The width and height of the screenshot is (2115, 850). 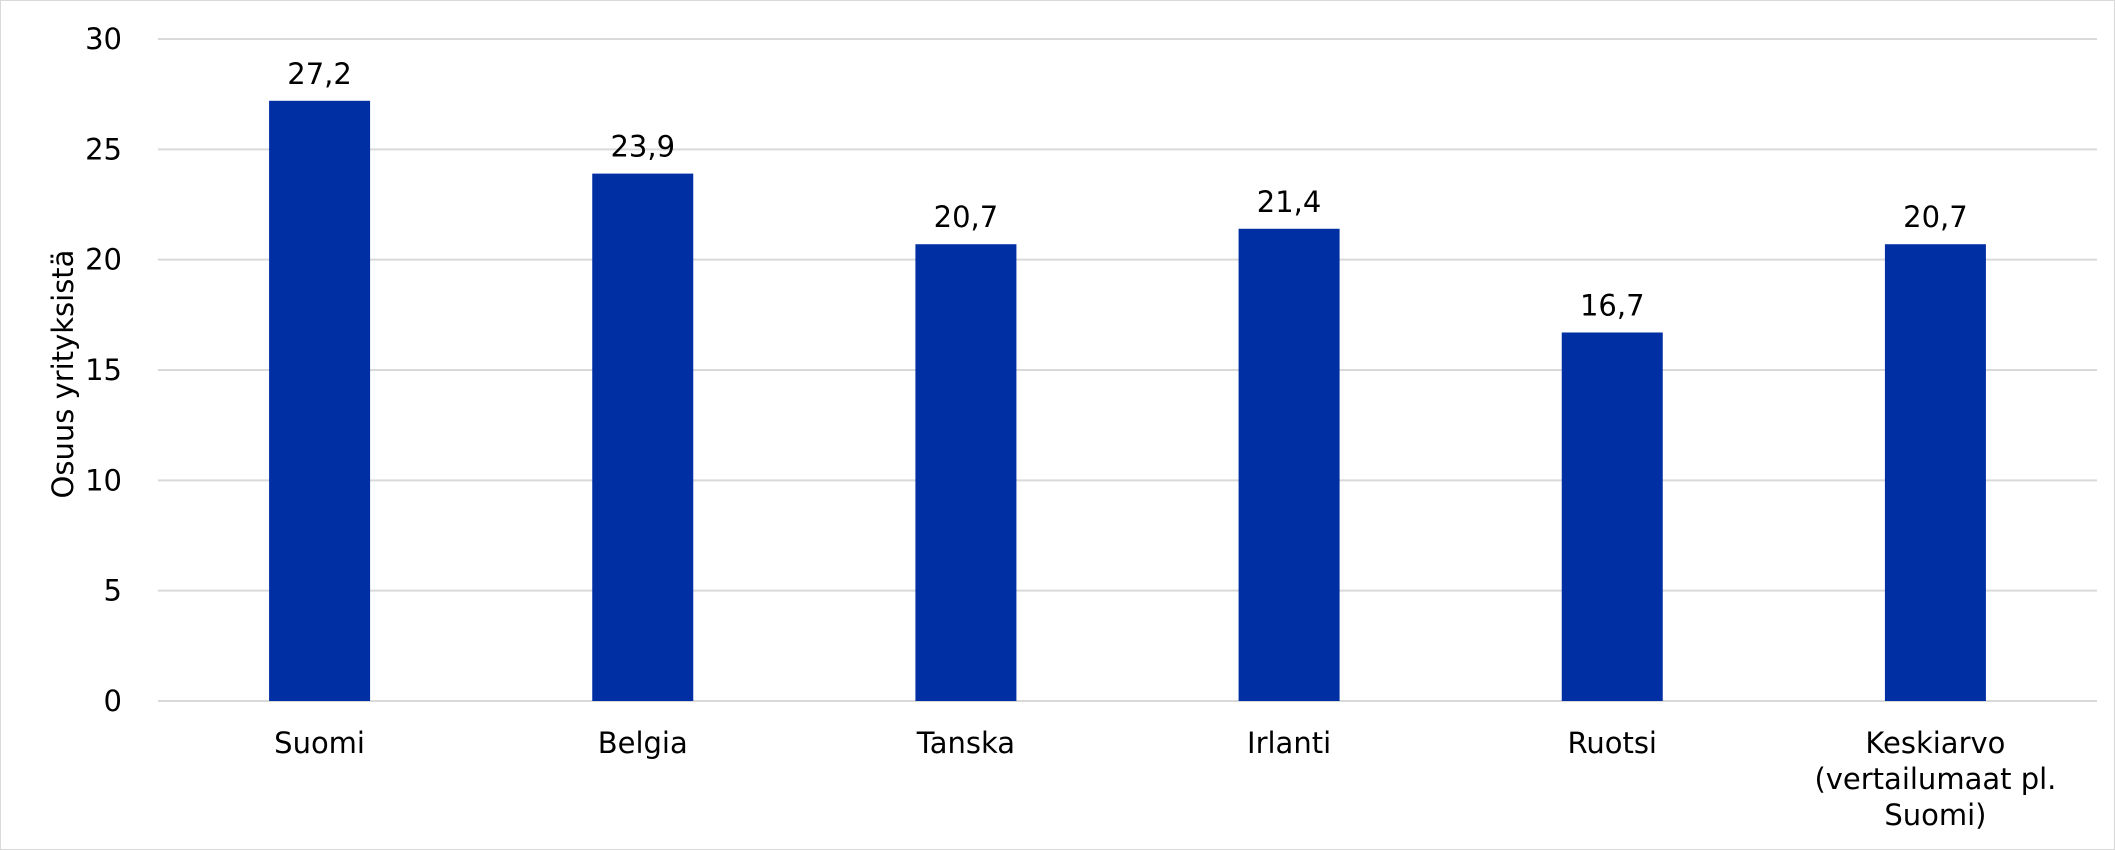 I want to click on y-tick-label: 10, so click(x=103, y=480).